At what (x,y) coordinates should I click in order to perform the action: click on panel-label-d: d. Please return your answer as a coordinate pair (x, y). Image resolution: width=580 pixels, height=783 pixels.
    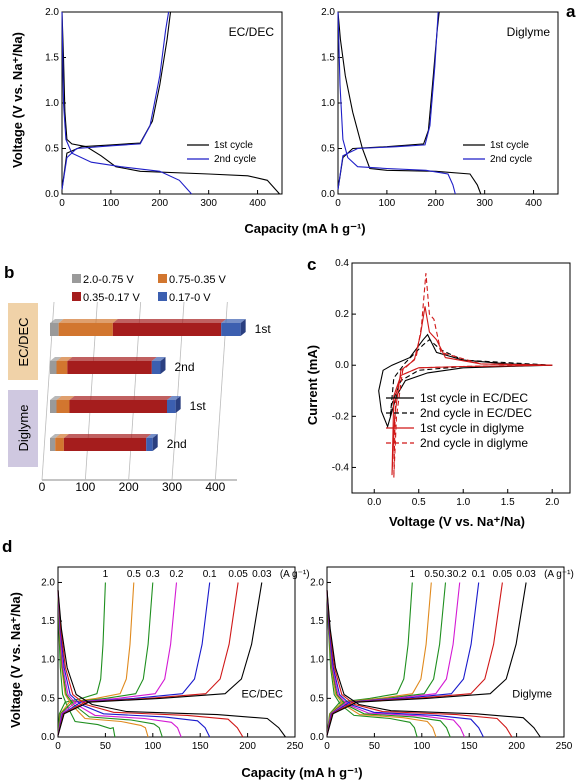
    Looking at the image, I should click on (7, 546).